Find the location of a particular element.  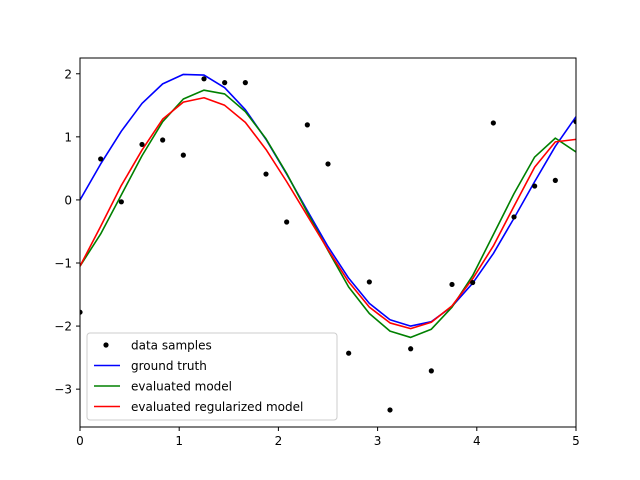

x-tick-label: 4 is located at coordinates (477, 441).